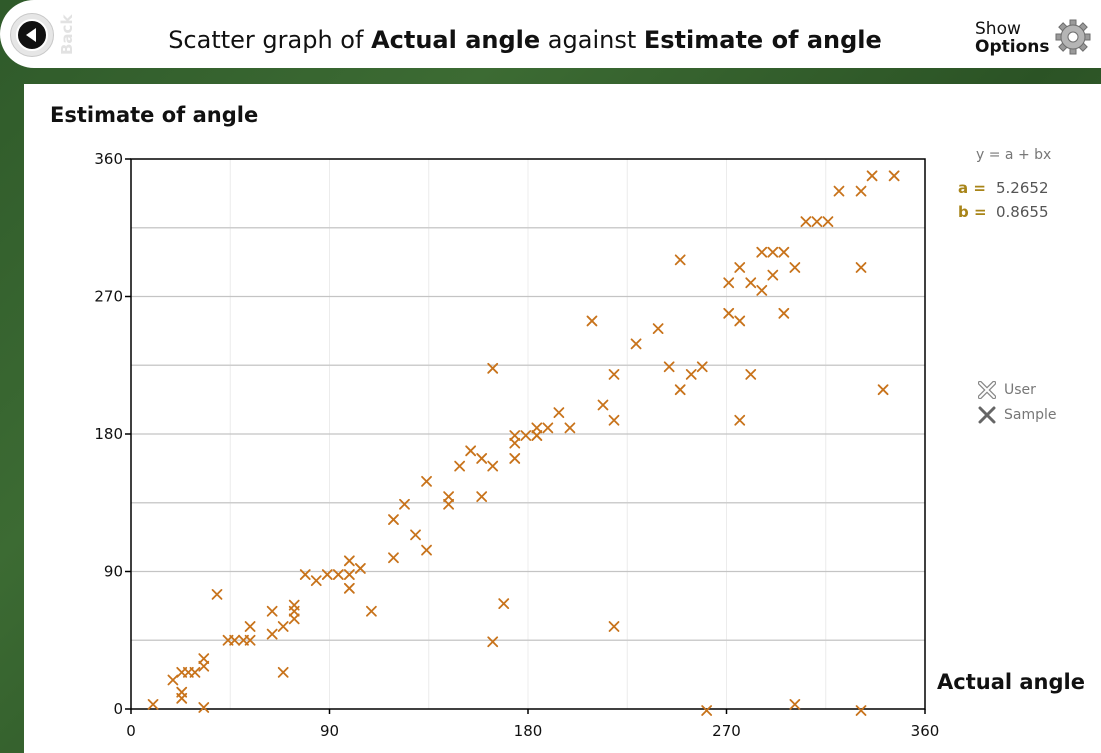 This screenshot has height=753, width=1101. I want to click on sample-marker-icon, so click(987, 415).